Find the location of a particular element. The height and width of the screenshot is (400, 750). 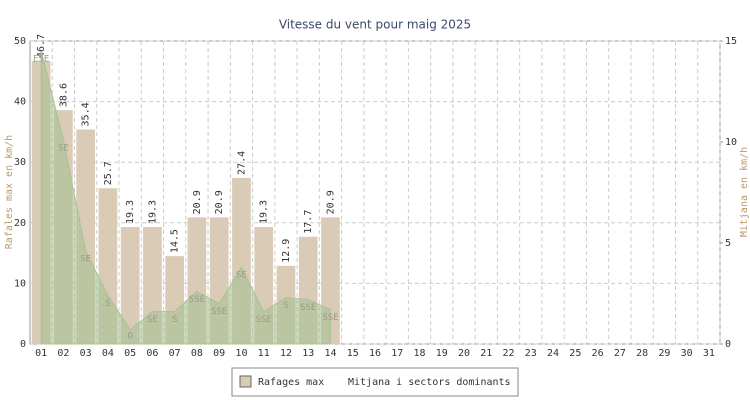

x-tick-label: 06 is located at coordinates (152, 353).